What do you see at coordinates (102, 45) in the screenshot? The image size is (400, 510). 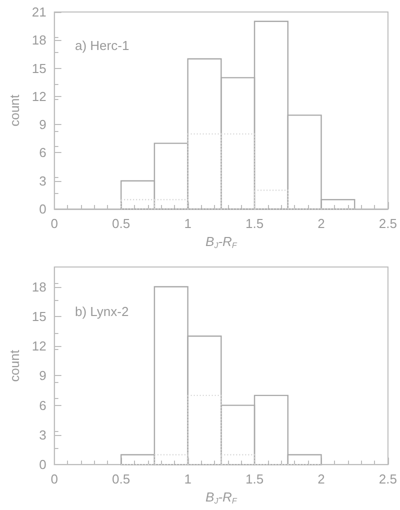 I see `text: a) Herc-1` at bounding box center [102, 45].